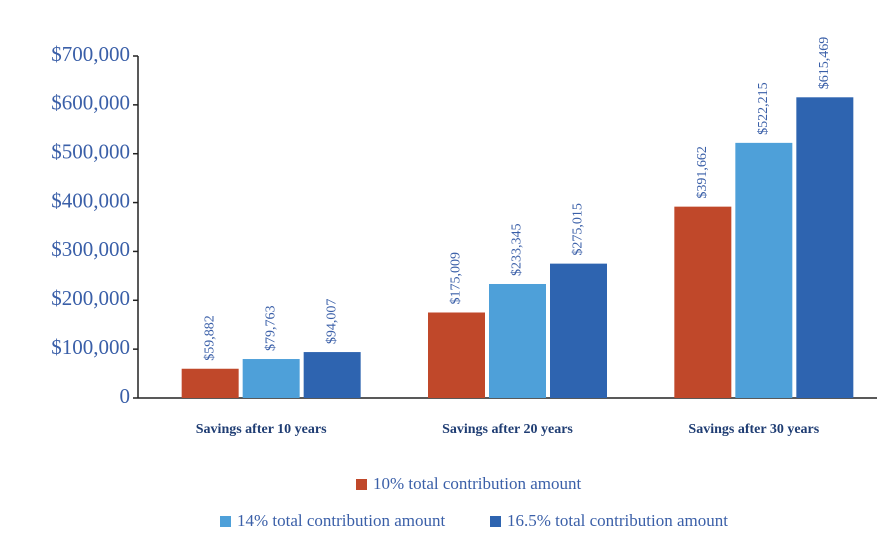 This screenshot has width=877, height=556. Describe the element at coordinates (90, 298) in the screenshot. I see `y-tick-label: $200,000` at that location.